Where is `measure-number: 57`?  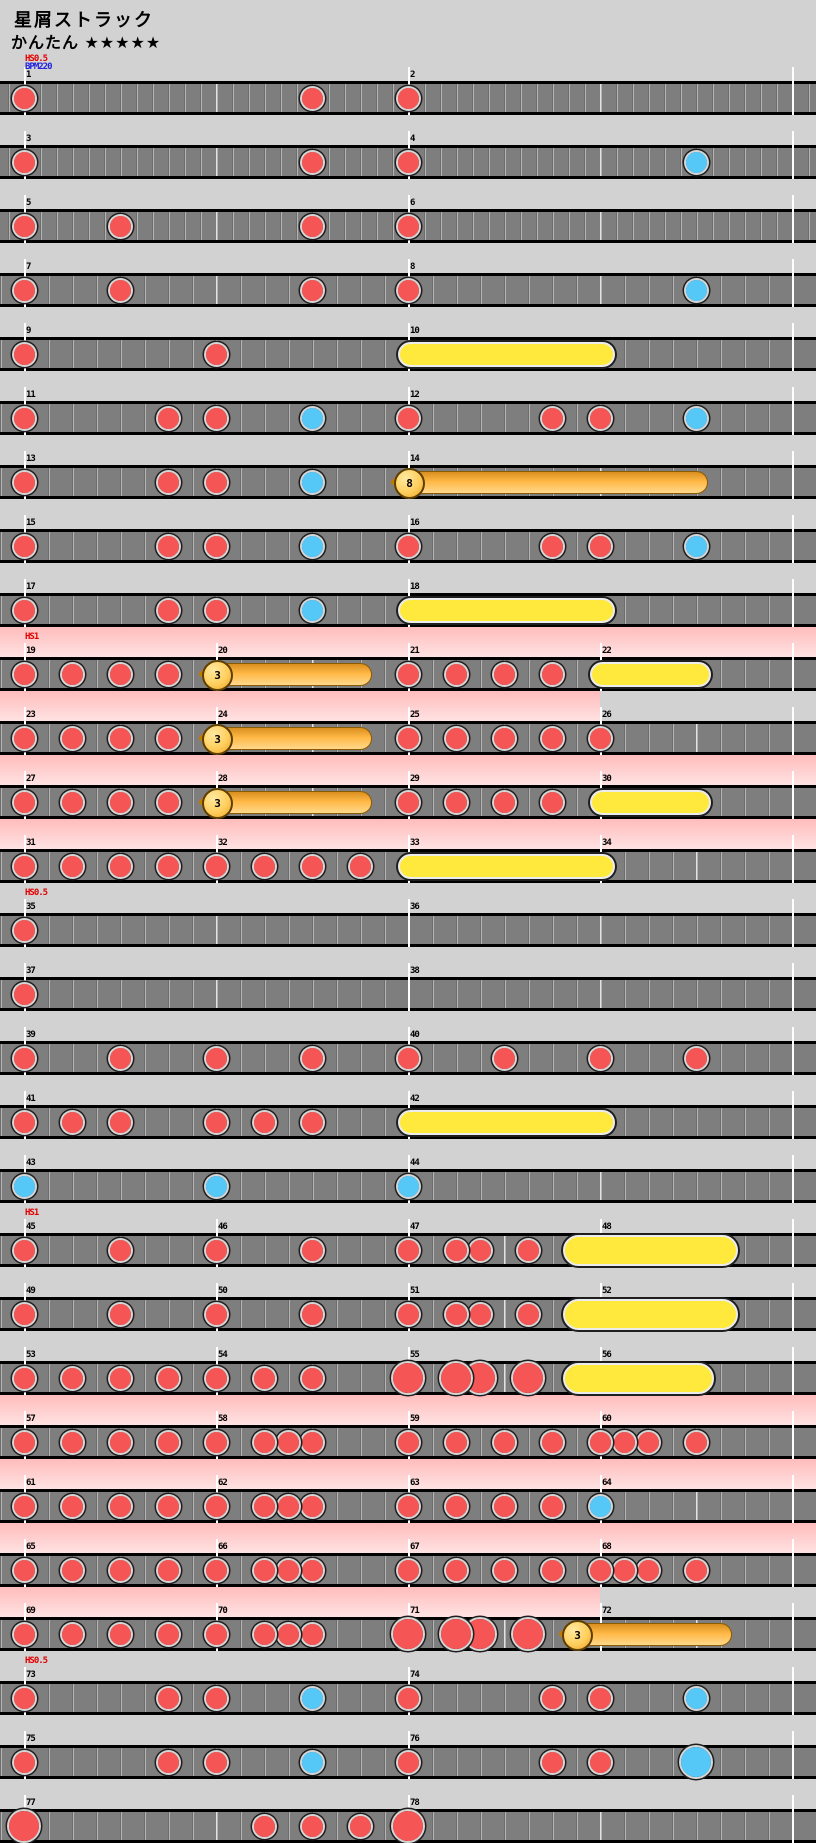 measure-number: 57 is located at coordinates (31, 1419).